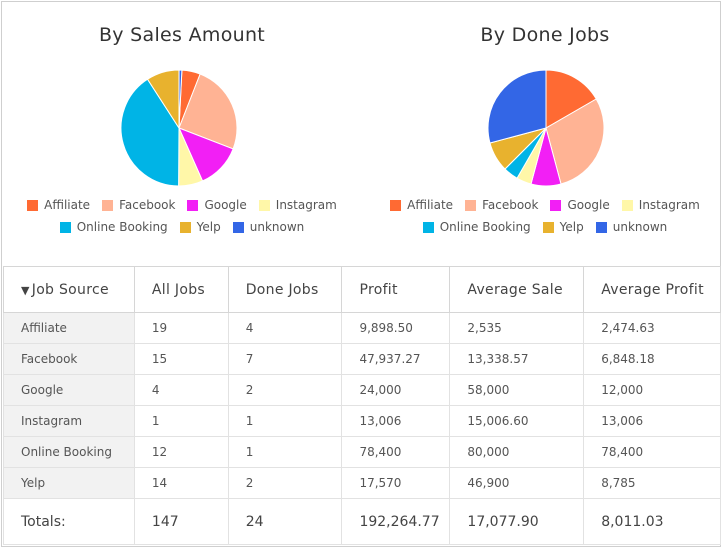 The height and width of the screenshot is (548, 722). I want to click on cell-done-jobs: 1, so click(285, 421).